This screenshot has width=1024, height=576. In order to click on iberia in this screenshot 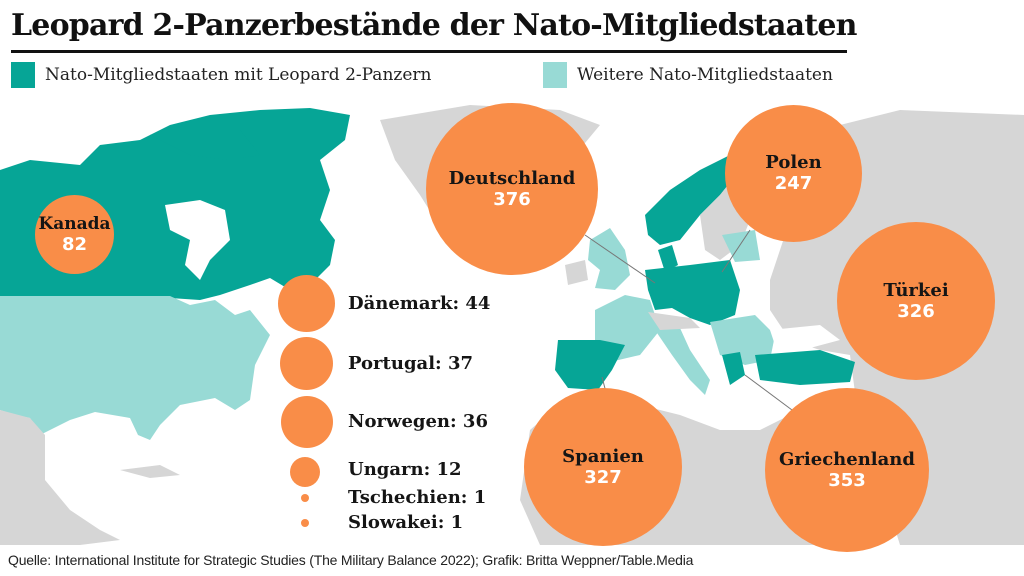, I will do `click(590, 365)`.